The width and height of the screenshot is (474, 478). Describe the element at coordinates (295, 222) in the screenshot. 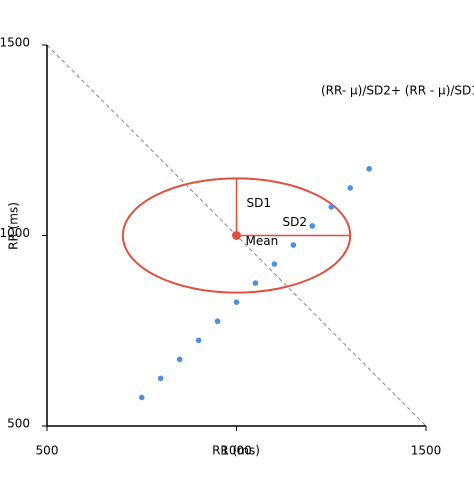

I see `sd2-label: SD2` at that location.